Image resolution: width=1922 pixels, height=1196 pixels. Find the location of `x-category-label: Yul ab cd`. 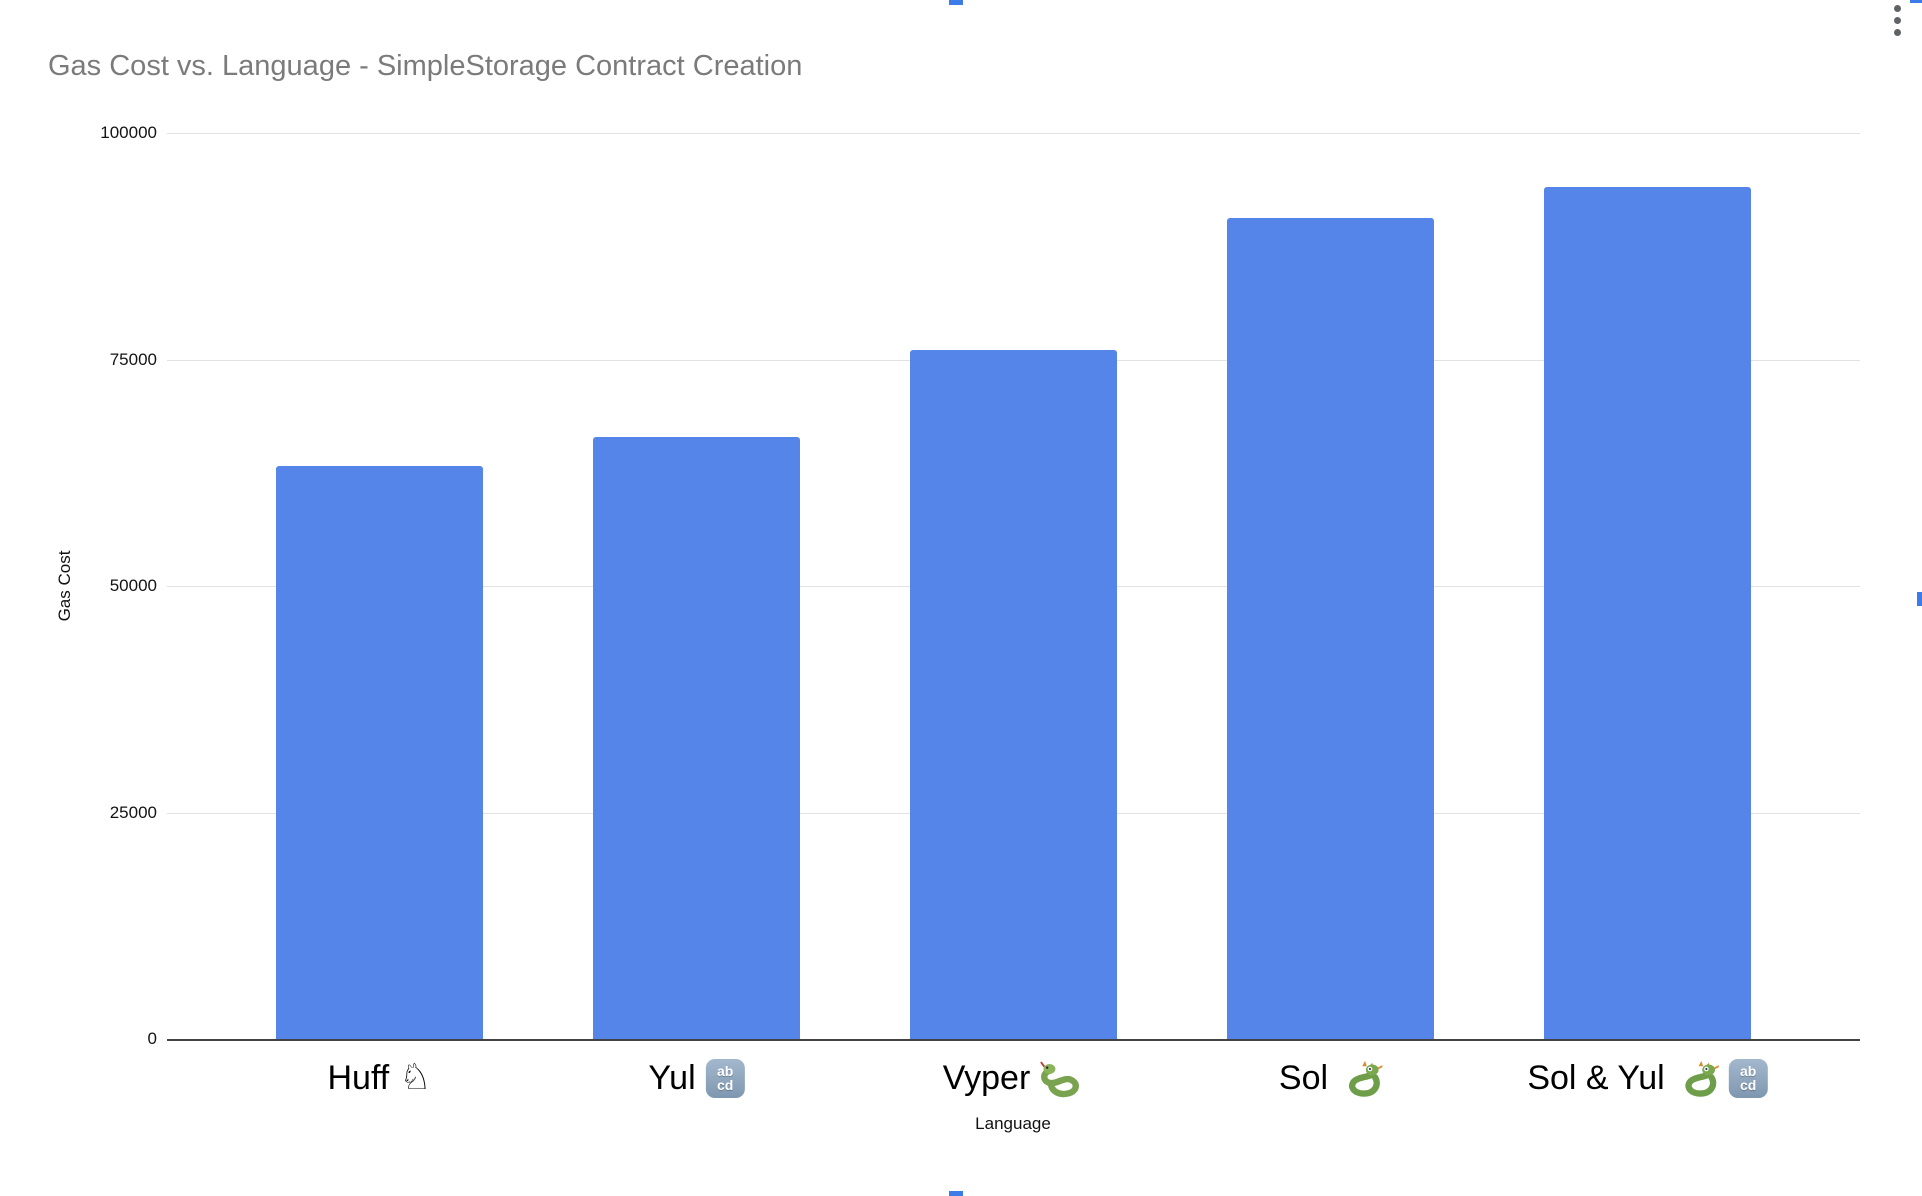

x-category-label: Yul ab cd is located at coordinates (696, 1078).